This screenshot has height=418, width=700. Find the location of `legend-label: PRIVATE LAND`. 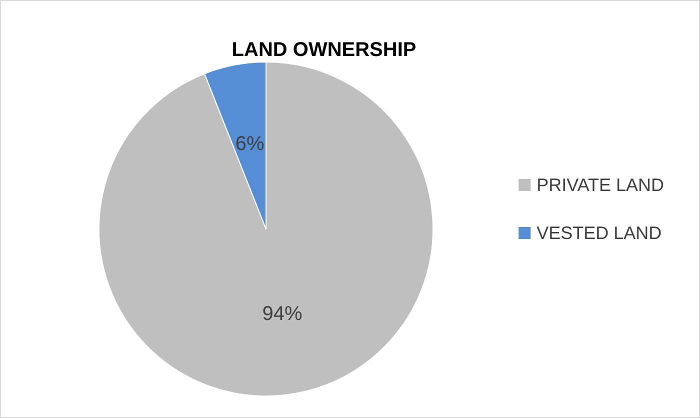

legend-label: PRIVATE LAND is located at coordinates (600, 185).